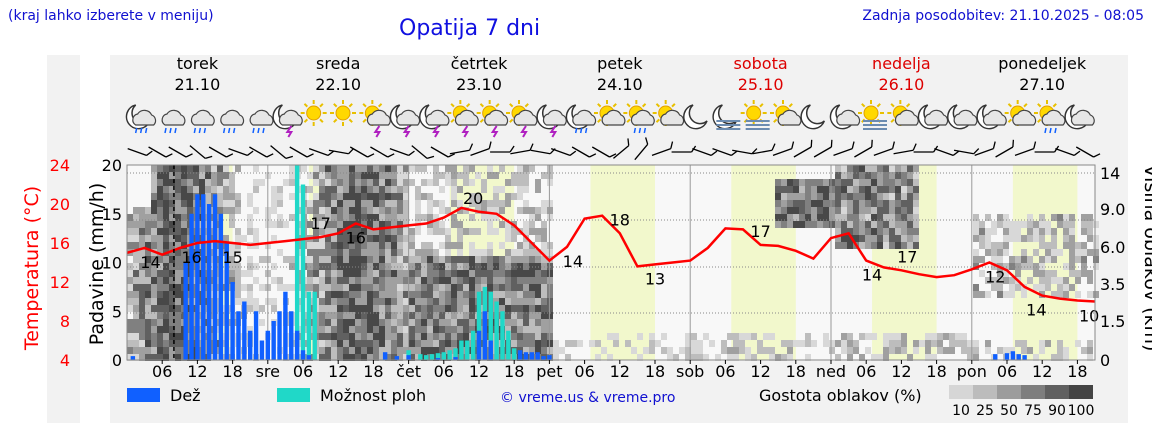 The height and width of the screenshot is (443, 1152). I want to click on cloud-rain-icon, so click(261, 121).